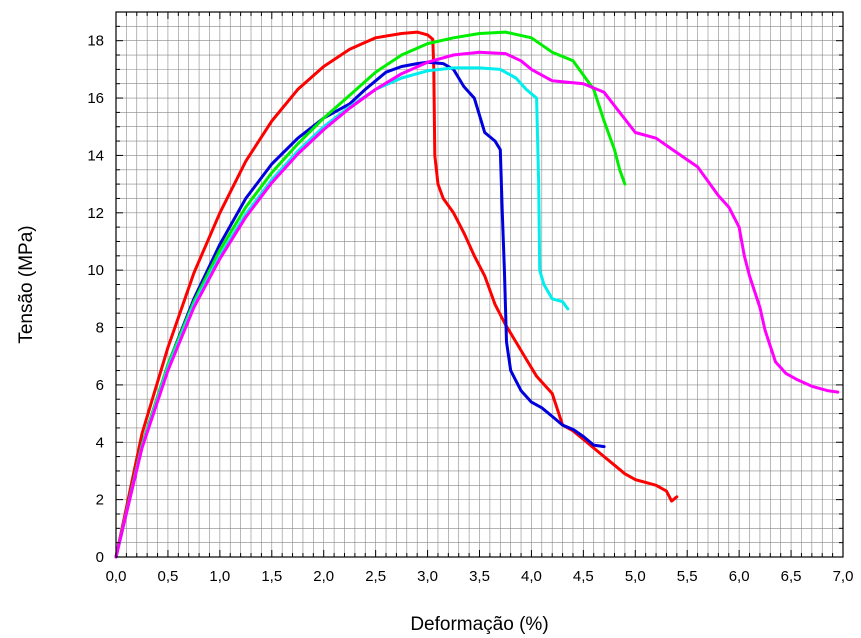 The image size is (861, 638). What do you see at coordinates (843, 576) in the screenshot?
I see `x-tick-label: 7,0` at bounding box center [843, 576].